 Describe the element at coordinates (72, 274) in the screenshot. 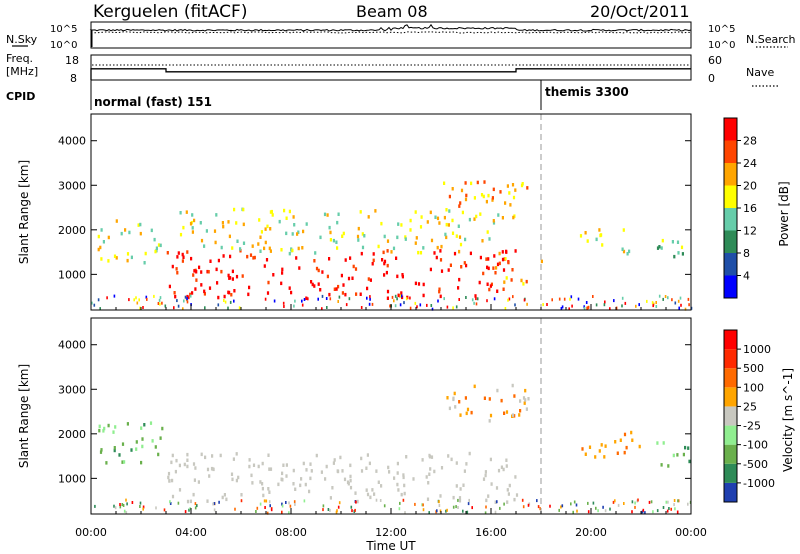

I see `y-tick-label: 1000` at that location.